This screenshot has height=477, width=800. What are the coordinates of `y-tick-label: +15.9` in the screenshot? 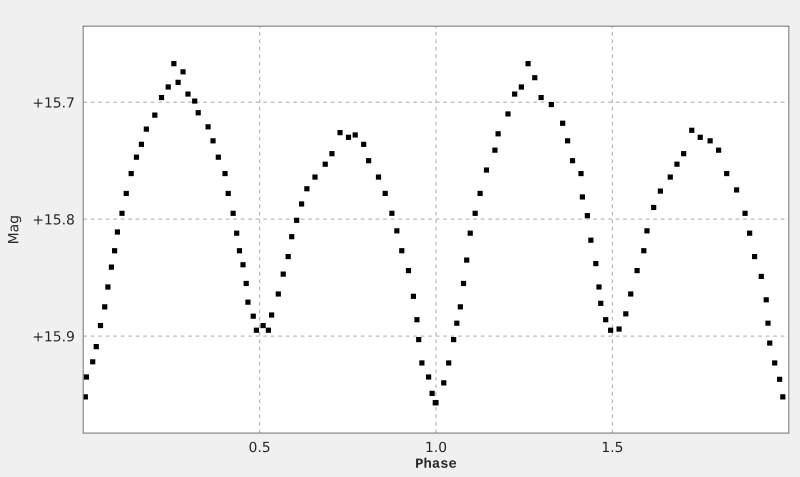 It's located at (54, 336).